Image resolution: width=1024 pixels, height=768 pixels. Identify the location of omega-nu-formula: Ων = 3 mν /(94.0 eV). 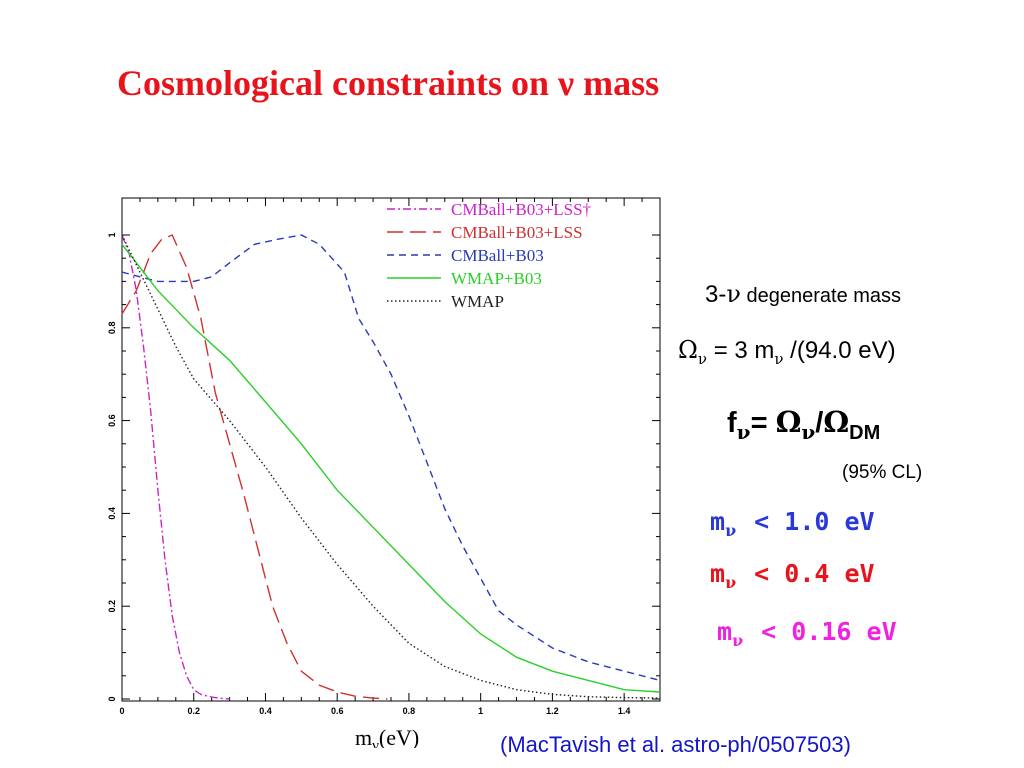
(787, 352).